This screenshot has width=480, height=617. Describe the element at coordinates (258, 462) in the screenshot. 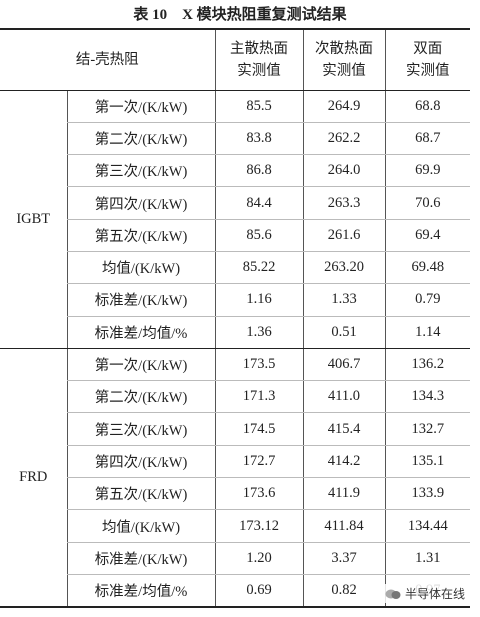

I see `cell-value: 172.7` at that location.